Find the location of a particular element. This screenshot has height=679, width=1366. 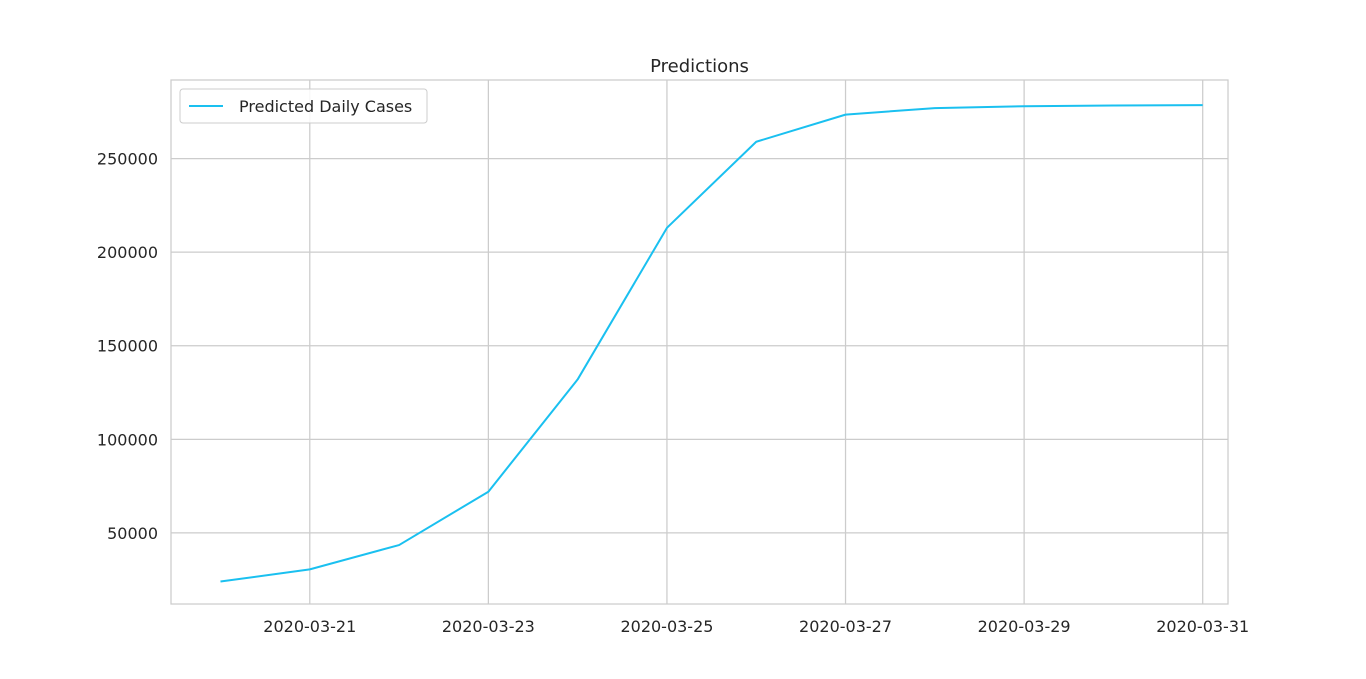

y-axis: 50000 100000 150000 200000 250000 is located at coordinates (127, 346).